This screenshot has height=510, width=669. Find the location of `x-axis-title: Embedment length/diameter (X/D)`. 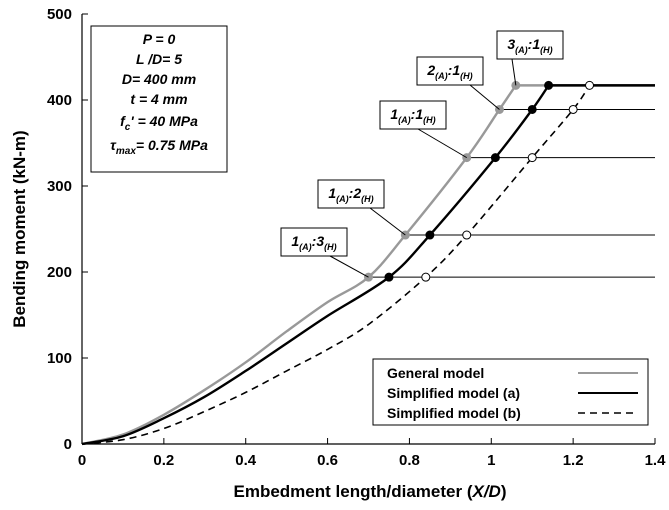

x-axis-title: Embedment length/diameter (X/D) is located at coordinates (370, 491).